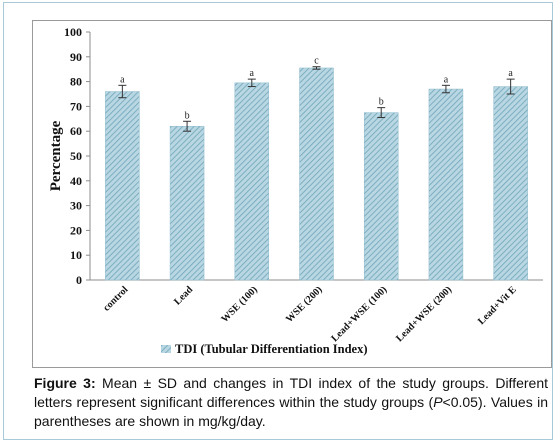  I want to click on y-axis: 0 10 20 30 40 50 60 70 80 90 100 Percentage, so click(69, 156).